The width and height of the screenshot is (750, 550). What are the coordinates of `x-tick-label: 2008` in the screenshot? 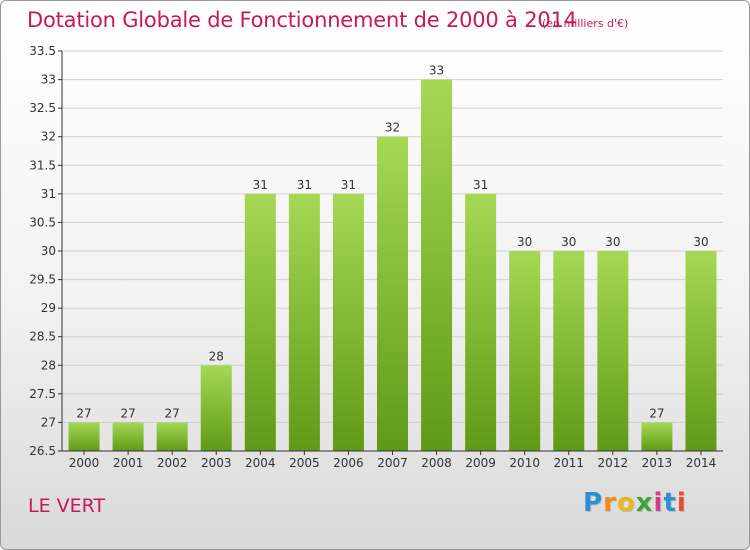 It's located at (436, 463).